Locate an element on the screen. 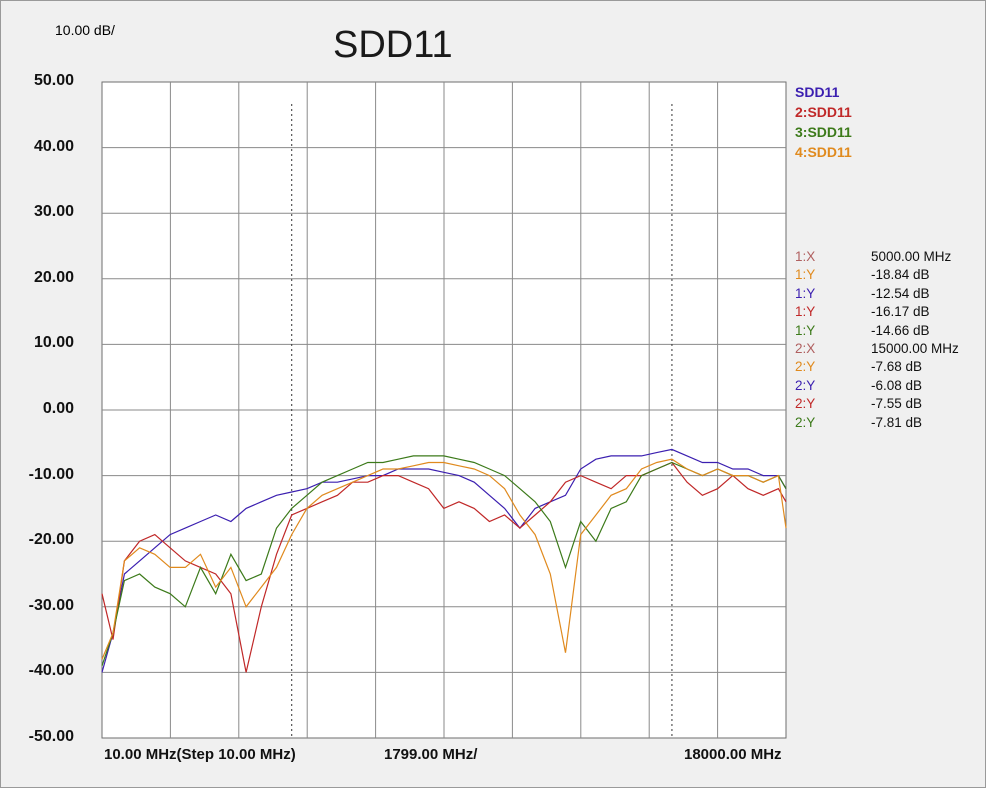 This screenshot has width=986, height=788. readout-value: -7.68 dB is located at coordinates (897, 367).